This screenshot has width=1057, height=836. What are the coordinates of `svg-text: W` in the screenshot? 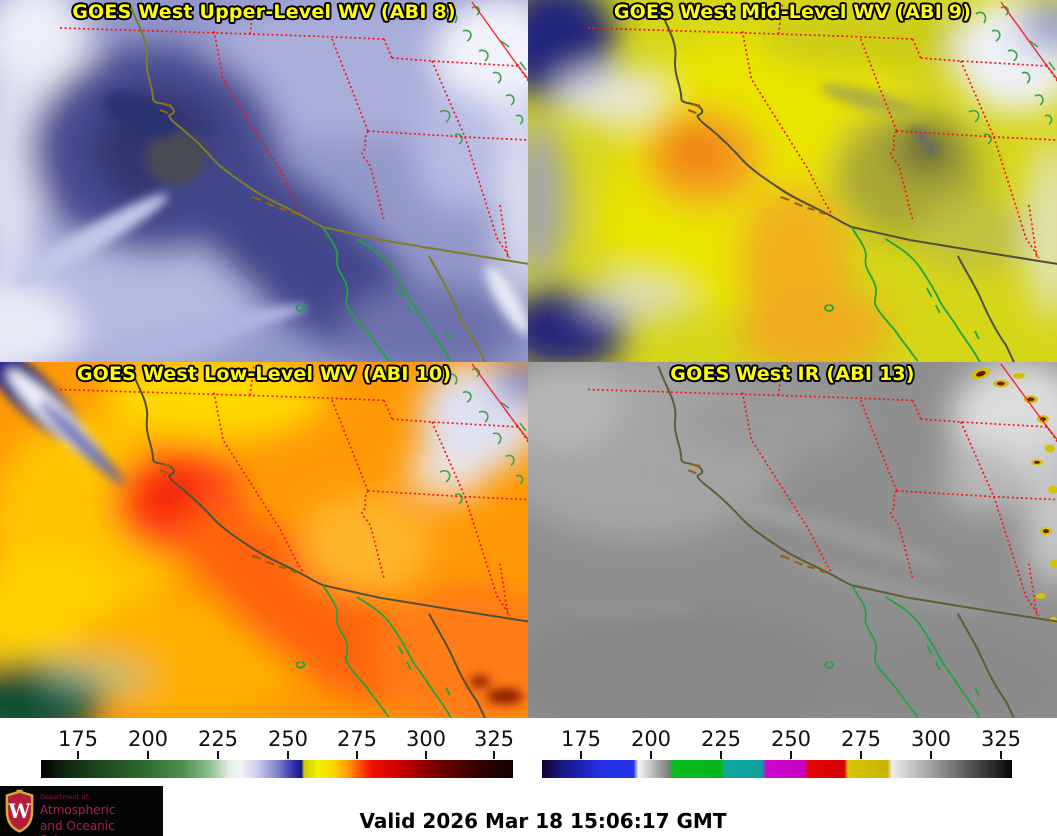 It's located at (20, 811).